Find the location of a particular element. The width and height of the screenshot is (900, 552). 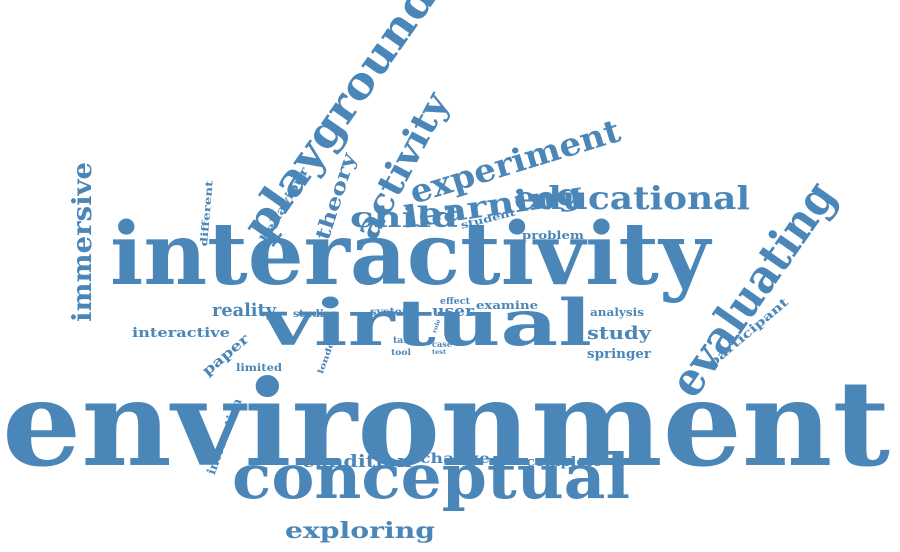

word-springer: springer is located at coordinates (619, 354).